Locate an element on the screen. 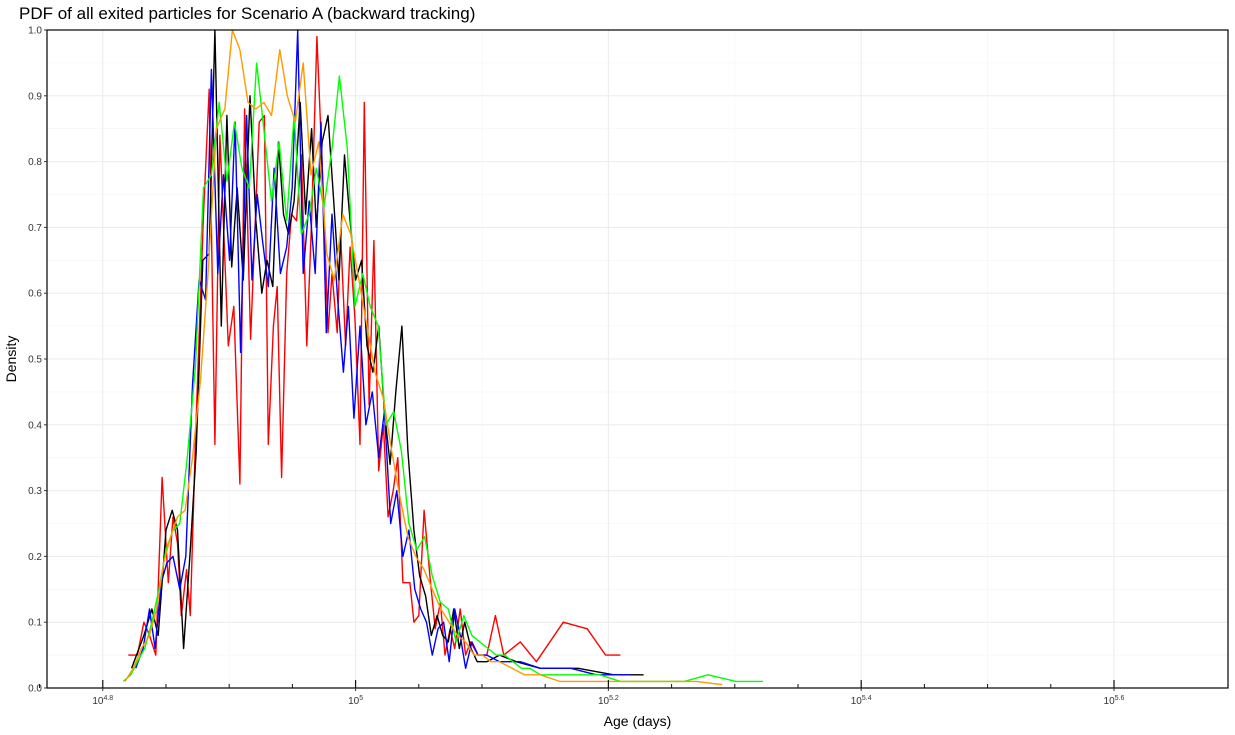 The width and height of the screenshot is (1235, 735). y-tick-label: 0.3 is located at coordinates (35, 491).